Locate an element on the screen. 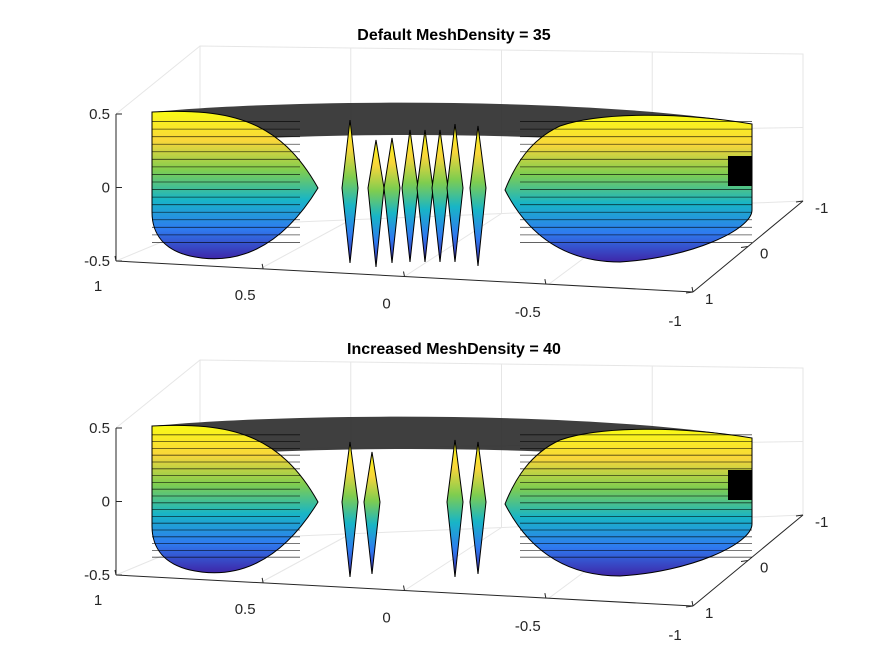 This screenshot has height=656, width=875. chart-title: Default MeshDensity = 35 is located at coordinates (454, 35).